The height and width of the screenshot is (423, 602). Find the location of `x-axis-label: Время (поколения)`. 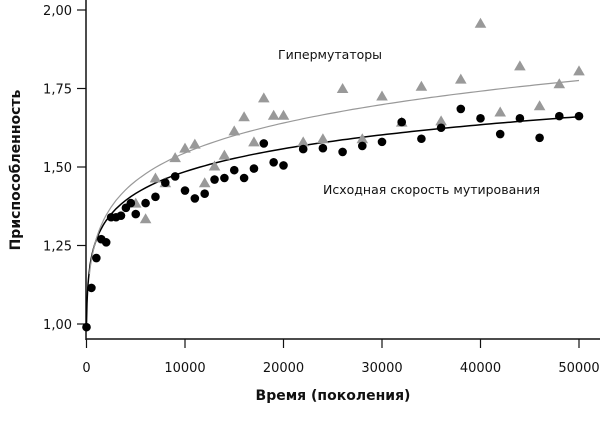

x-axis-label: Время (поколения) is located at coordinates (333, 396).